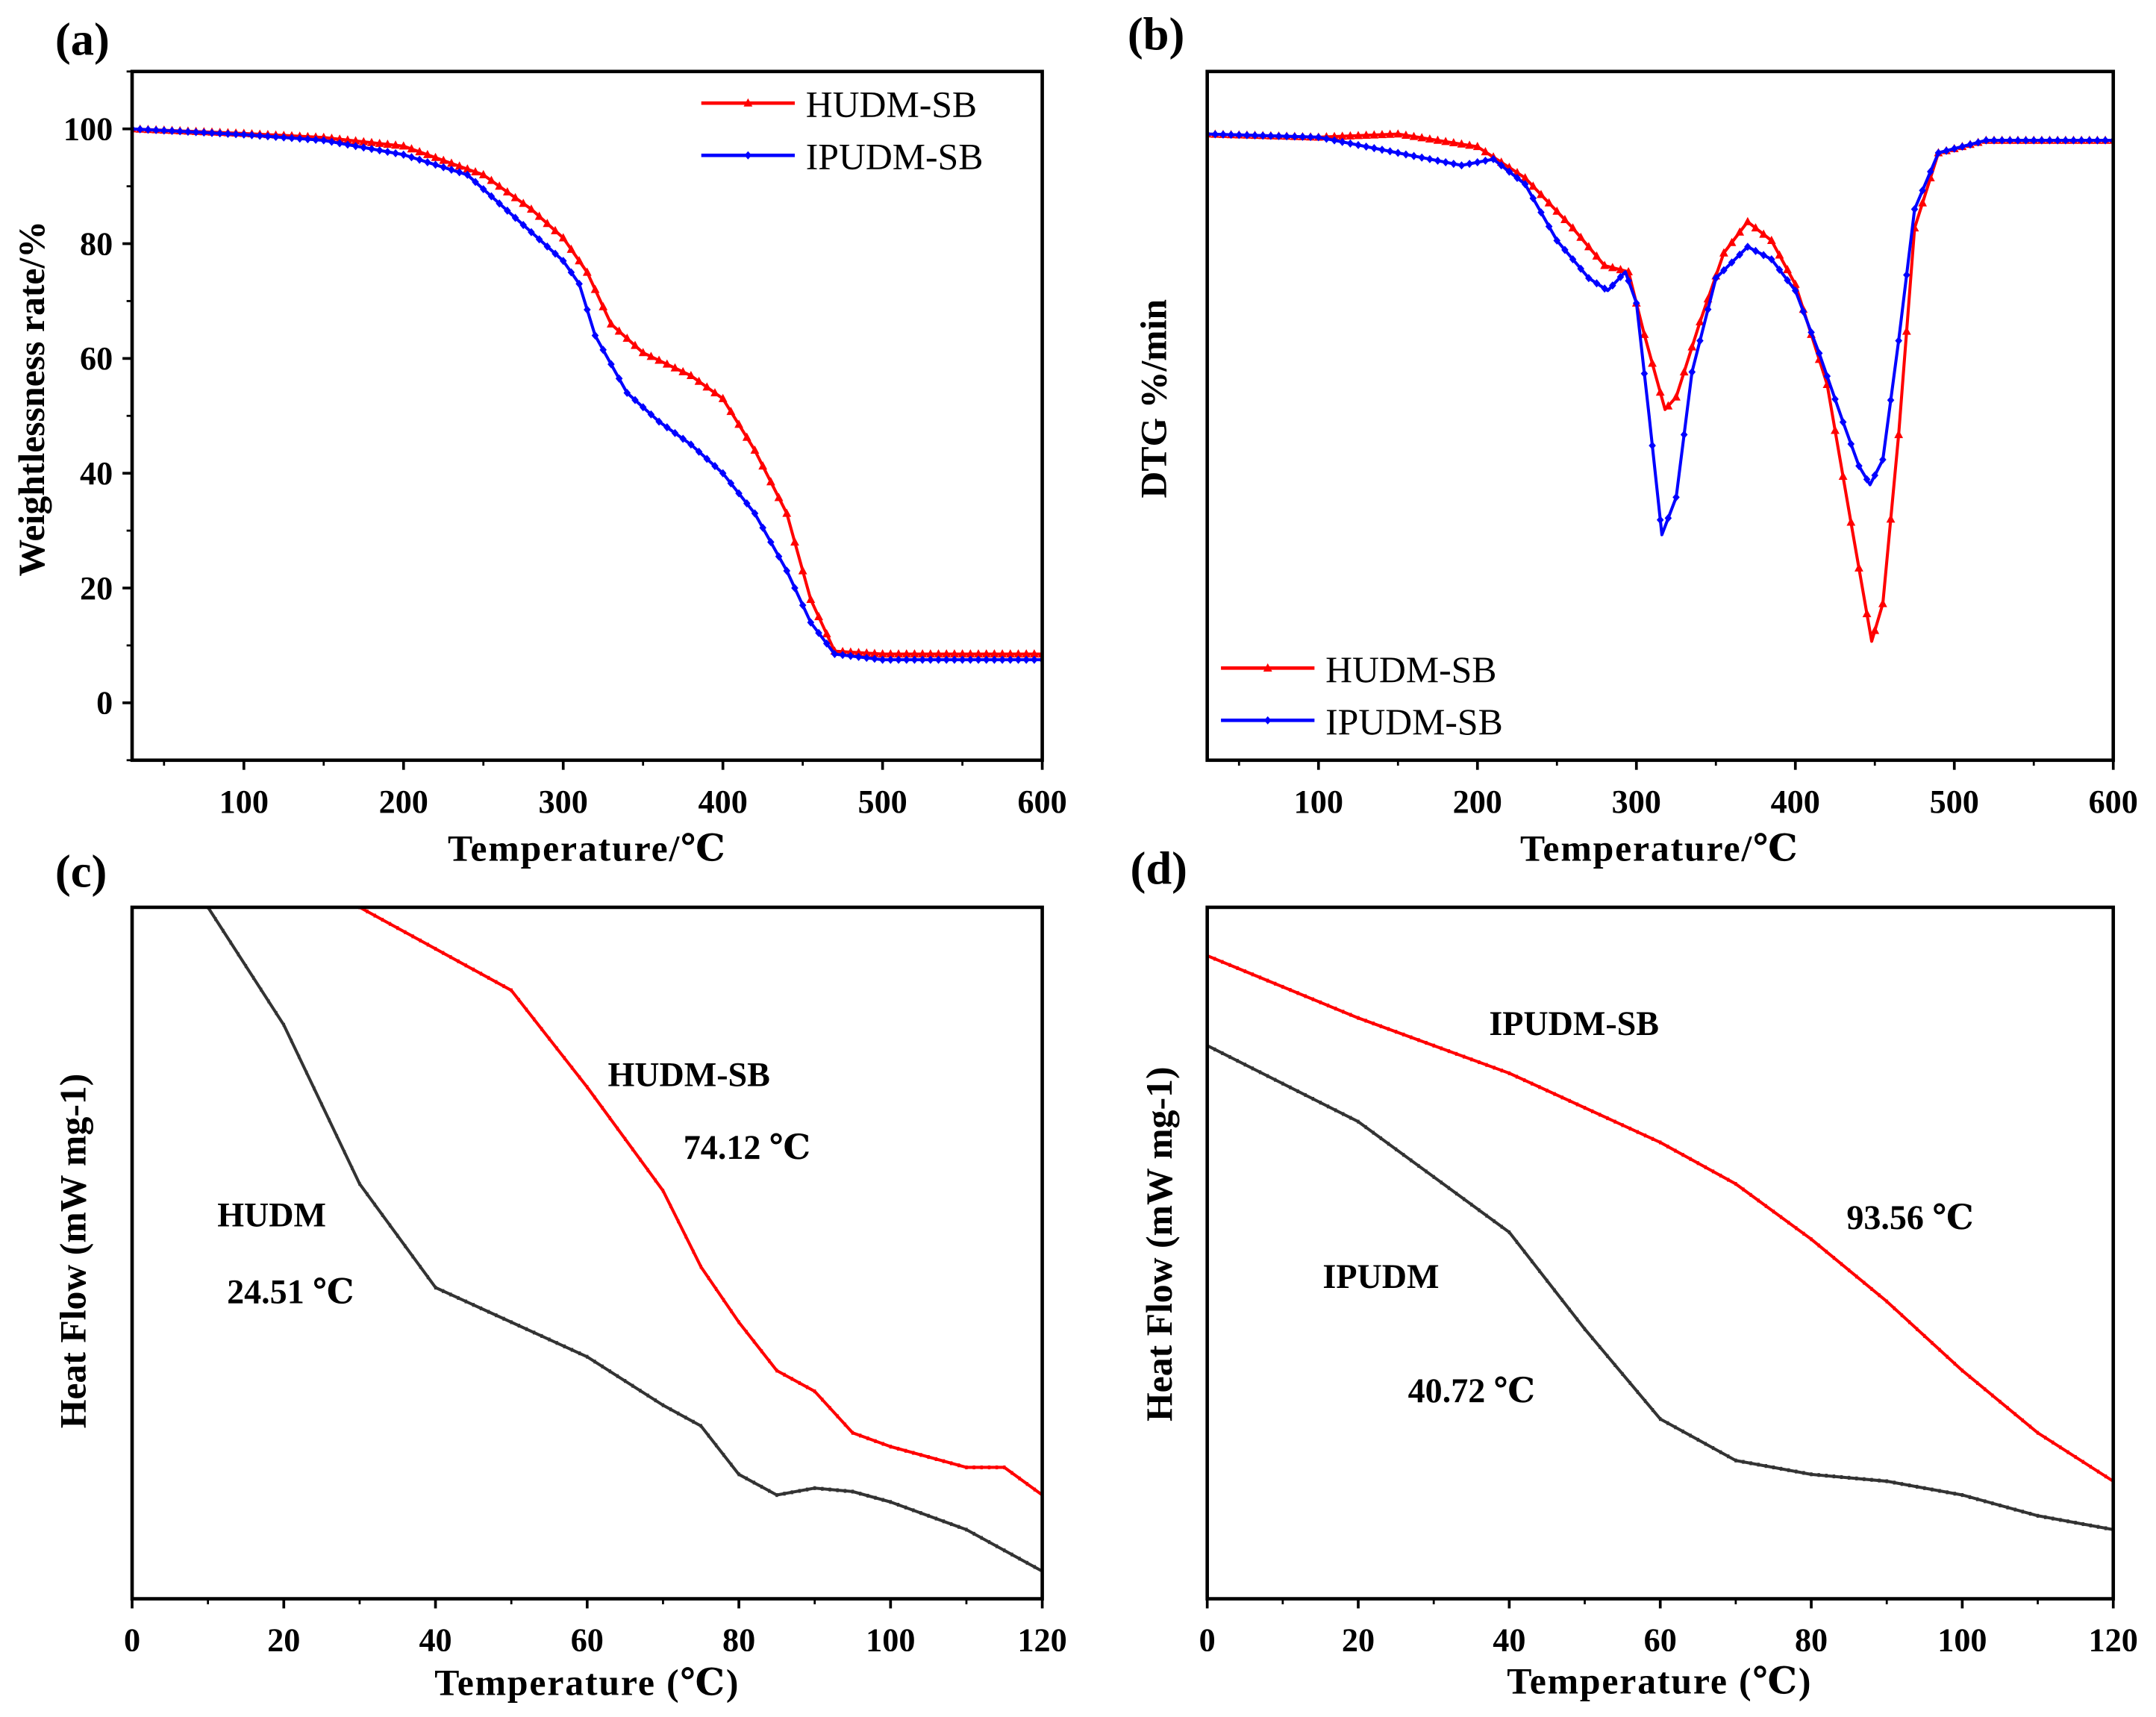 The image size is (2156, 1717). Describe the element at coordinates (1636, 802) in the screenshot. I see `x-tick-label: 300` at that location.